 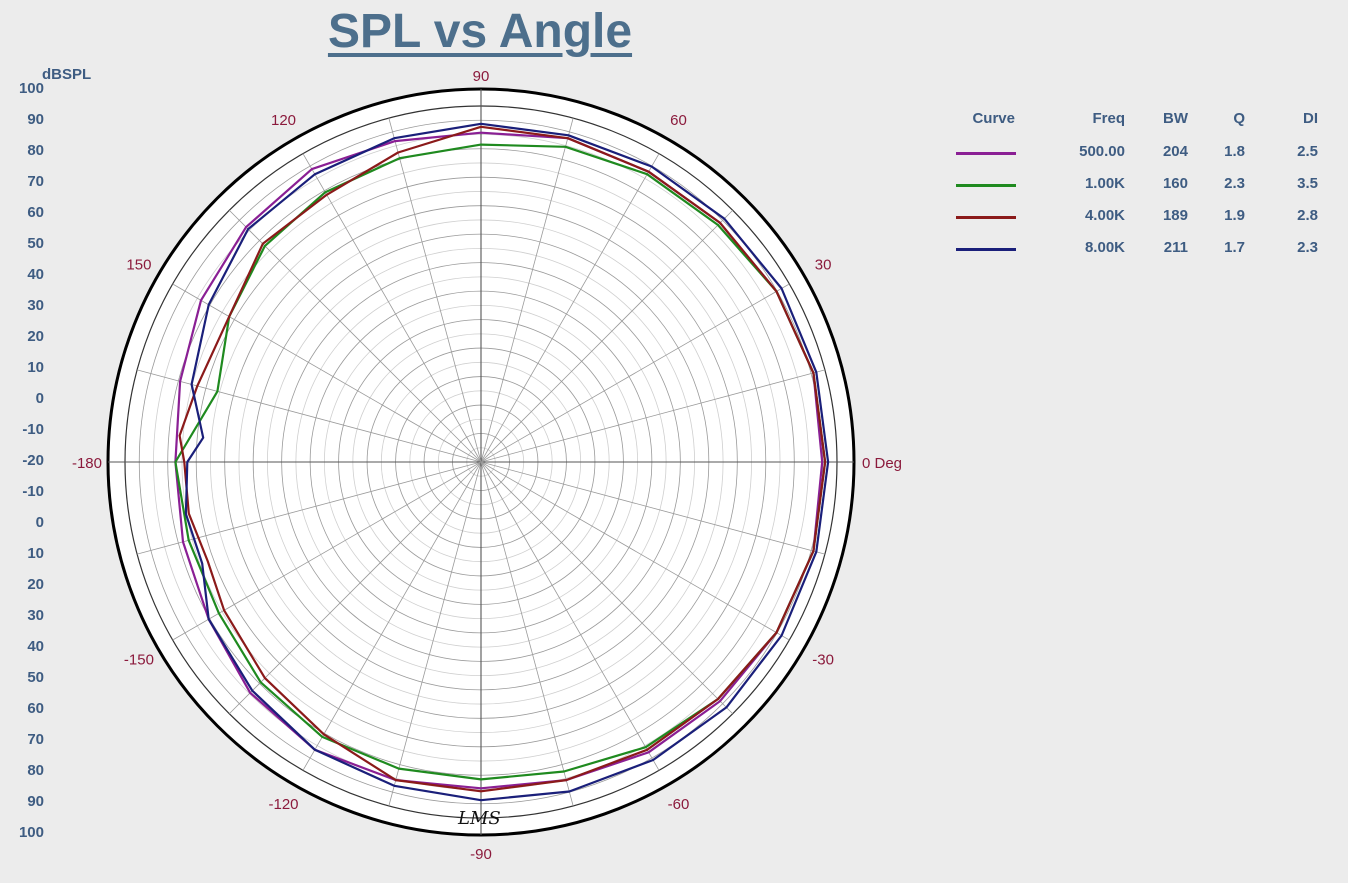 I want to click on chart-title: SPL vs Angle, so click(x=480, y=31).